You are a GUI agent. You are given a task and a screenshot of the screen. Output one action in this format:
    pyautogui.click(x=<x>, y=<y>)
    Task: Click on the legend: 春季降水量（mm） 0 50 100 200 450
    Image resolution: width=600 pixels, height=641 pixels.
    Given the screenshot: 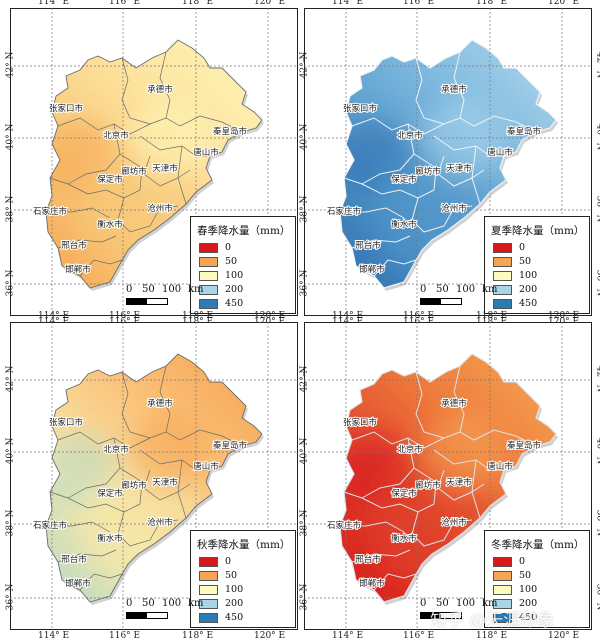 What is the action you would take?
    pyautogui.click(x=243, y=265)
    